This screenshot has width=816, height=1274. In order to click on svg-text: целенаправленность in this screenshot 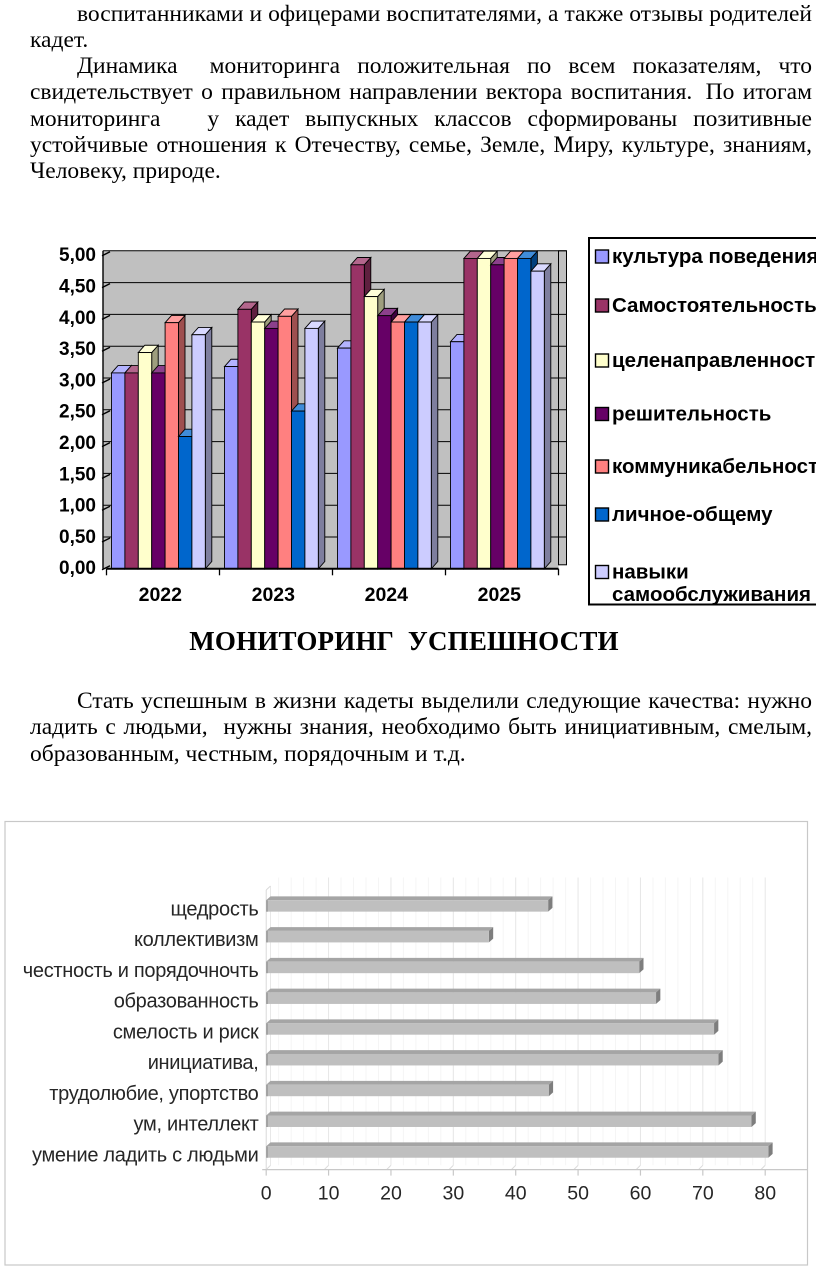, I will do `click(714, 360)`.